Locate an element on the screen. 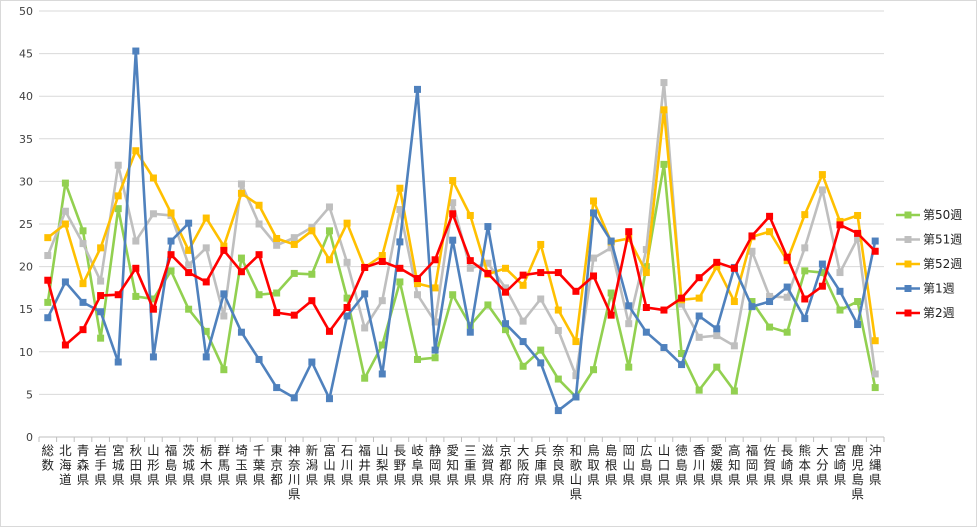 Image resolution: width=977 pixels, height=528 pixels. x-tick-label: 徳島県 is located at coordinates (681, 465).